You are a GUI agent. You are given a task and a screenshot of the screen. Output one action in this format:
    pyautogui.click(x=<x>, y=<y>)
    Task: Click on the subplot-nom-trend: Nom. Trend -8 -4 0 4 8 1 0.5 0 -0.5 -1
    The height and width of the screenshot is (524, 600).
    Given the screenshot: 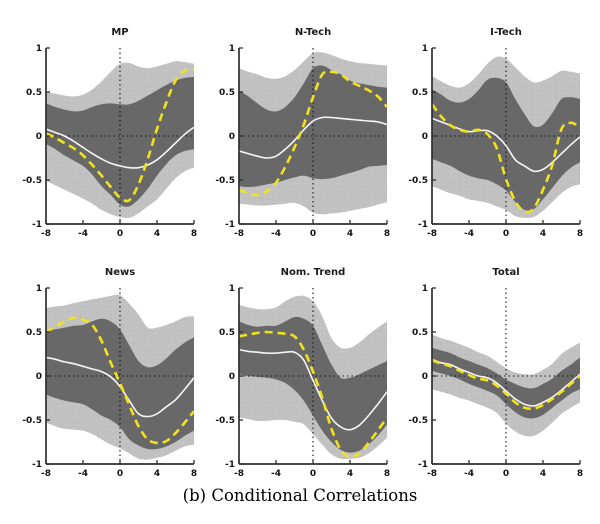 What is the action you would take?
    pyautogui.click(x=302, y=380)
    